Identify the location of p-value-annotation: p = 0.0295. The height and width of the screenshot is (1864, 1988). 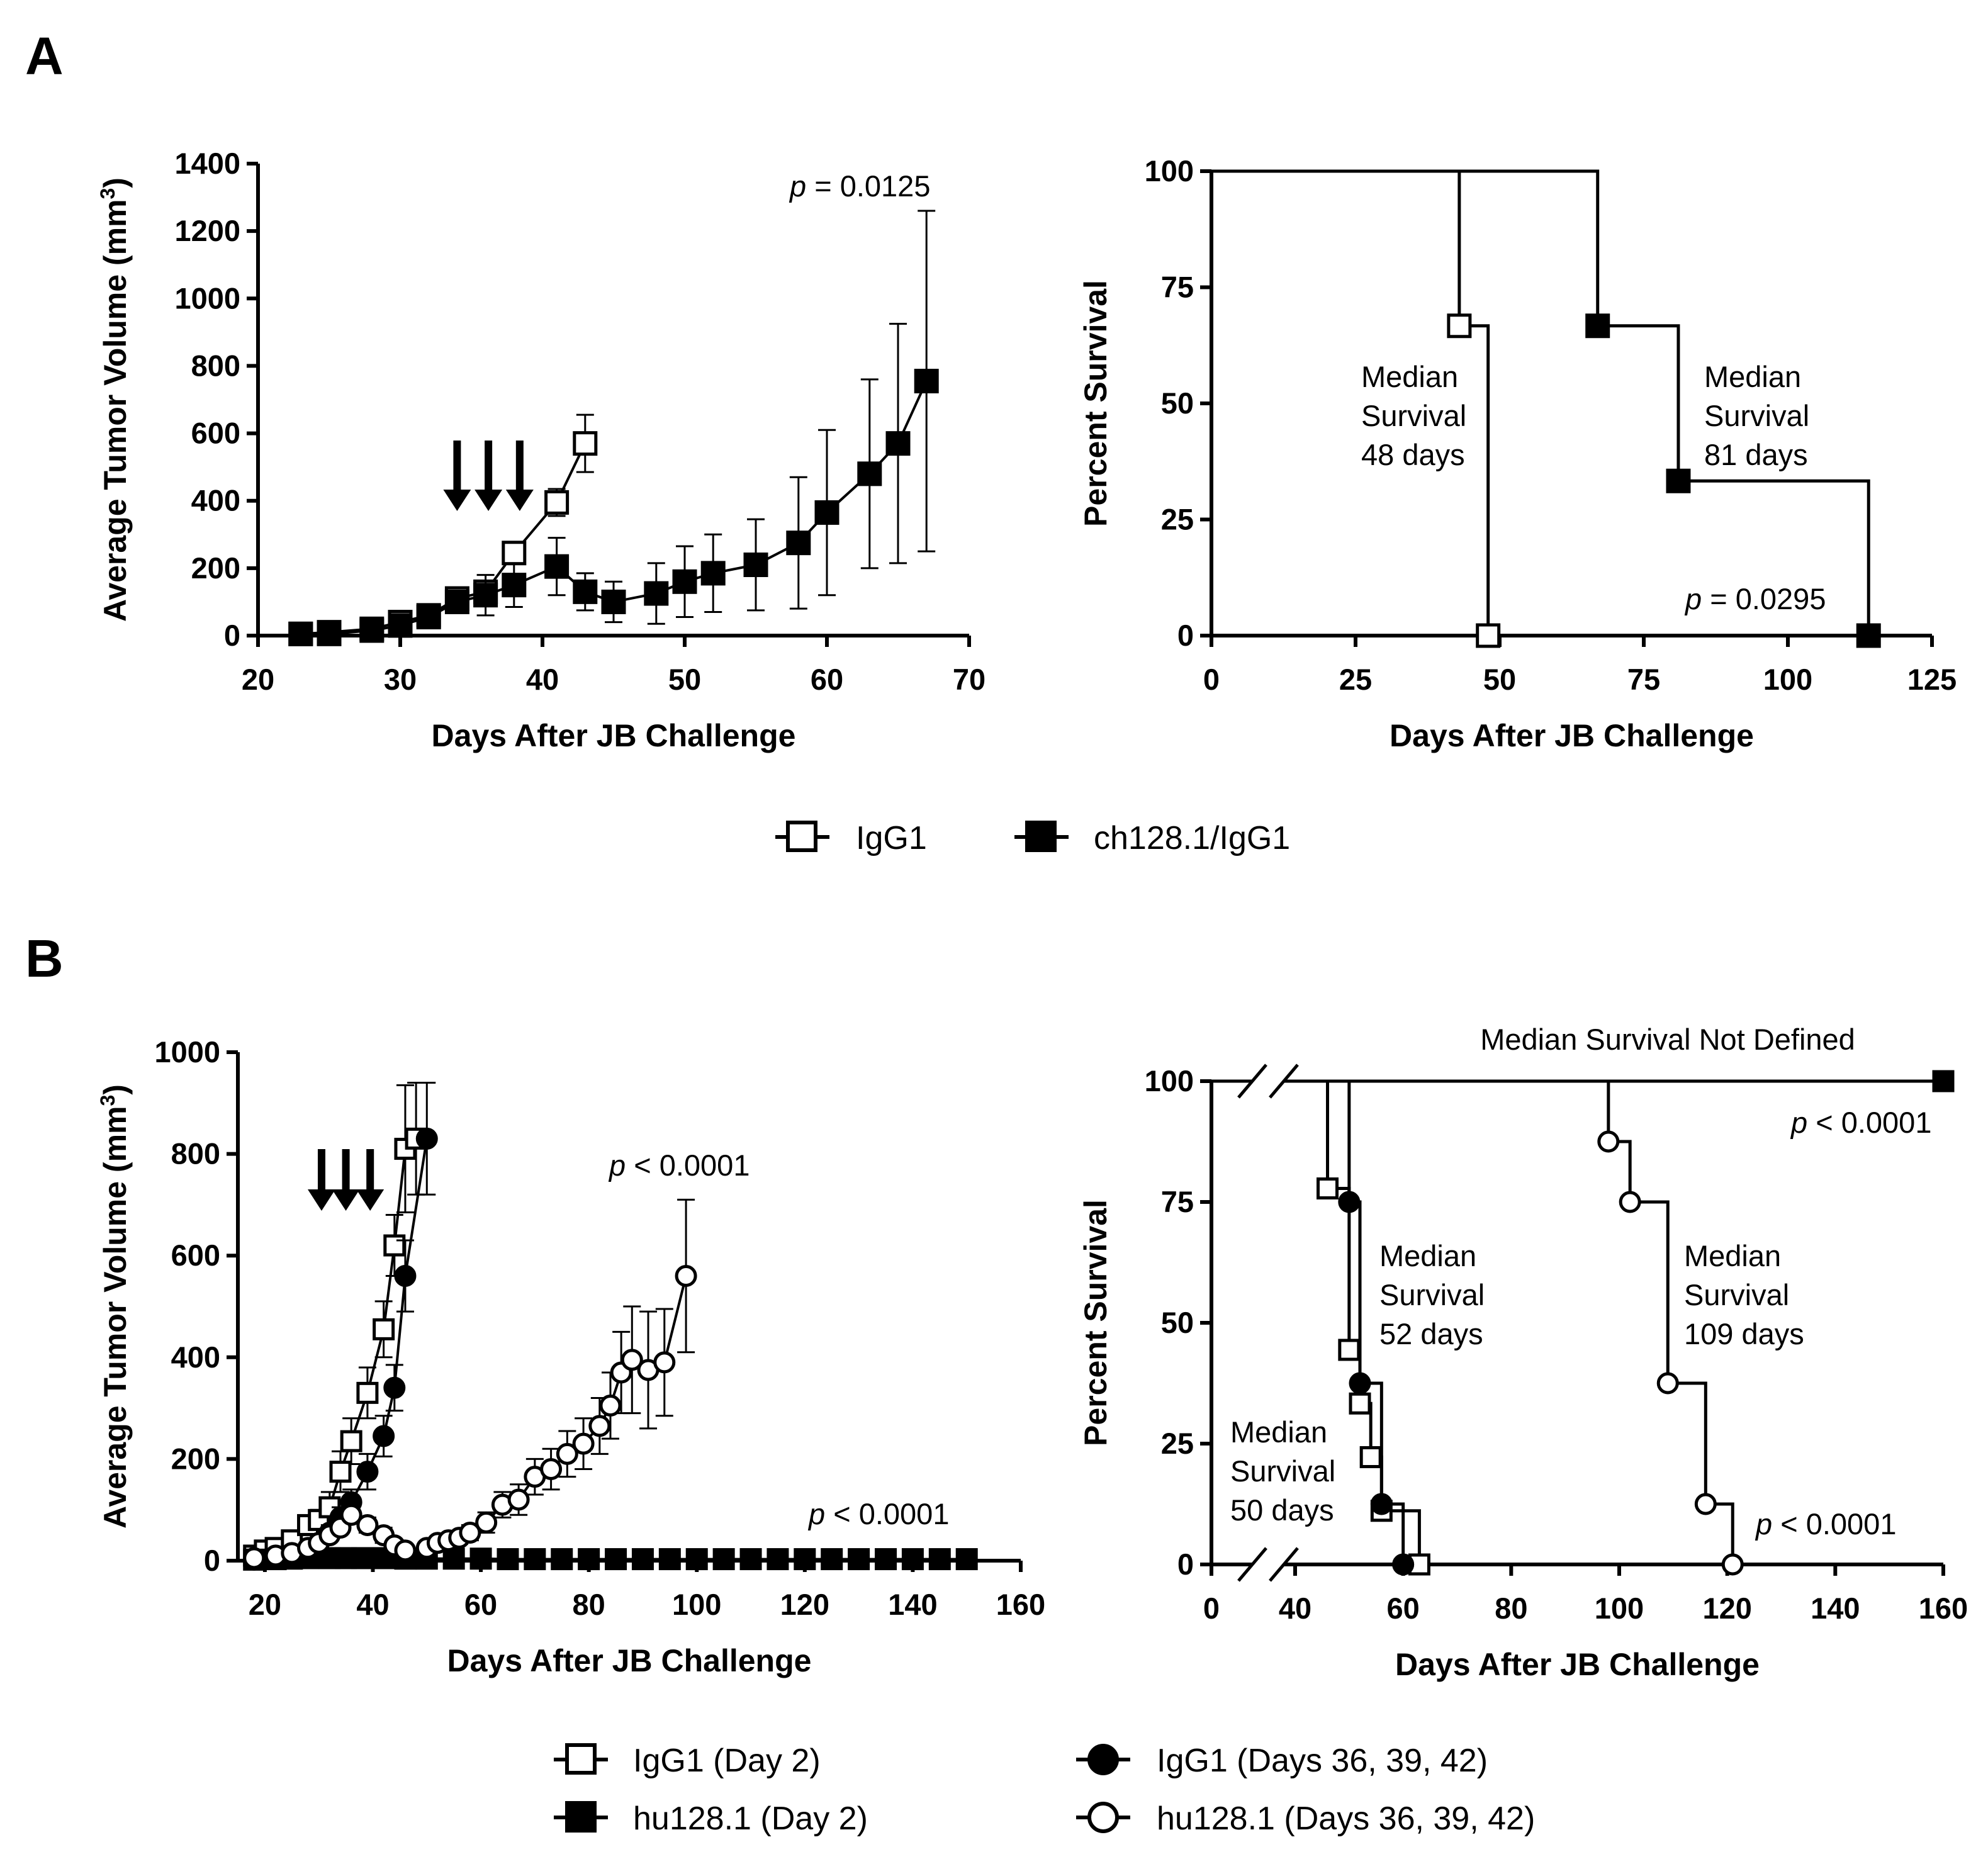
(1755, 598).